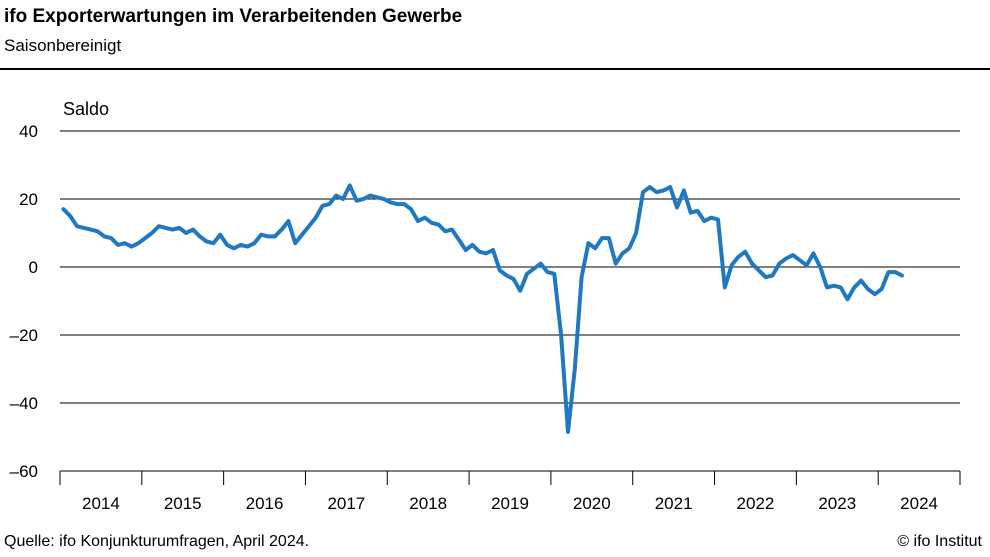 The width and height of the screenshot is (990, 557). I want to click on x-axis, so click(510, 478).